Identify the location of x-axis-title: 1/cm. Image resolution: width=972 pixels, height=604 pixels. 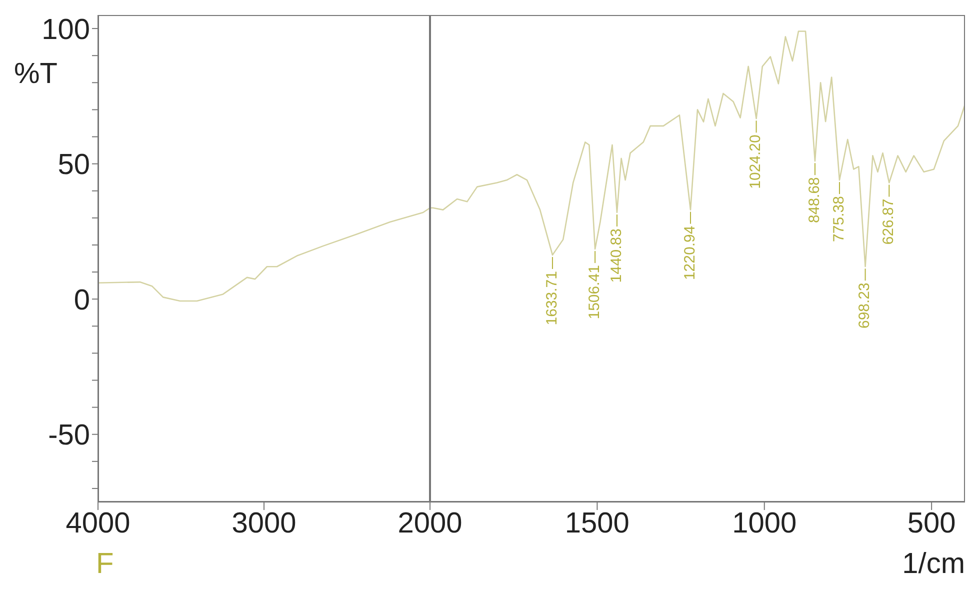
(933, 564).